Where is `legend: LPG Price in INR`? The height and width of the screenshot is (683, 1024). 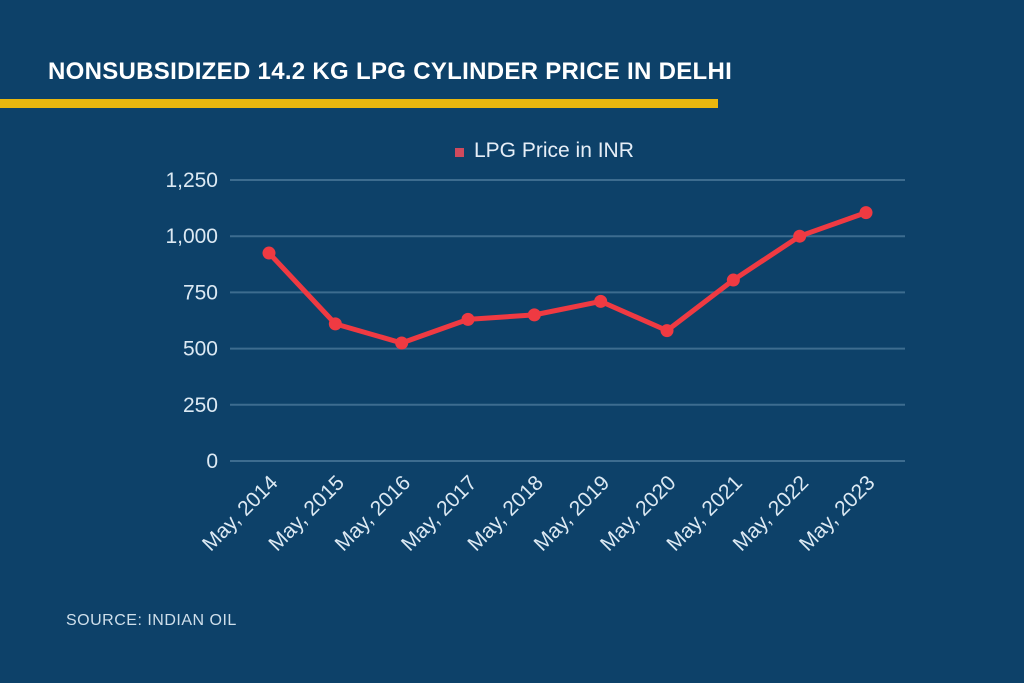 legend: LPG Price in INR is located at coordinates (544, 151).